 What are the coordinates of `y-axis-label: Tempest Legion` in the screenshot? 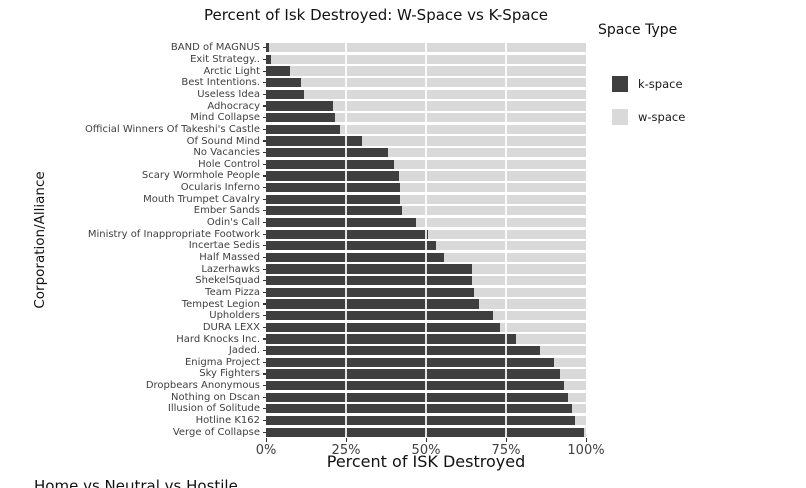 It's located at (220, 304).